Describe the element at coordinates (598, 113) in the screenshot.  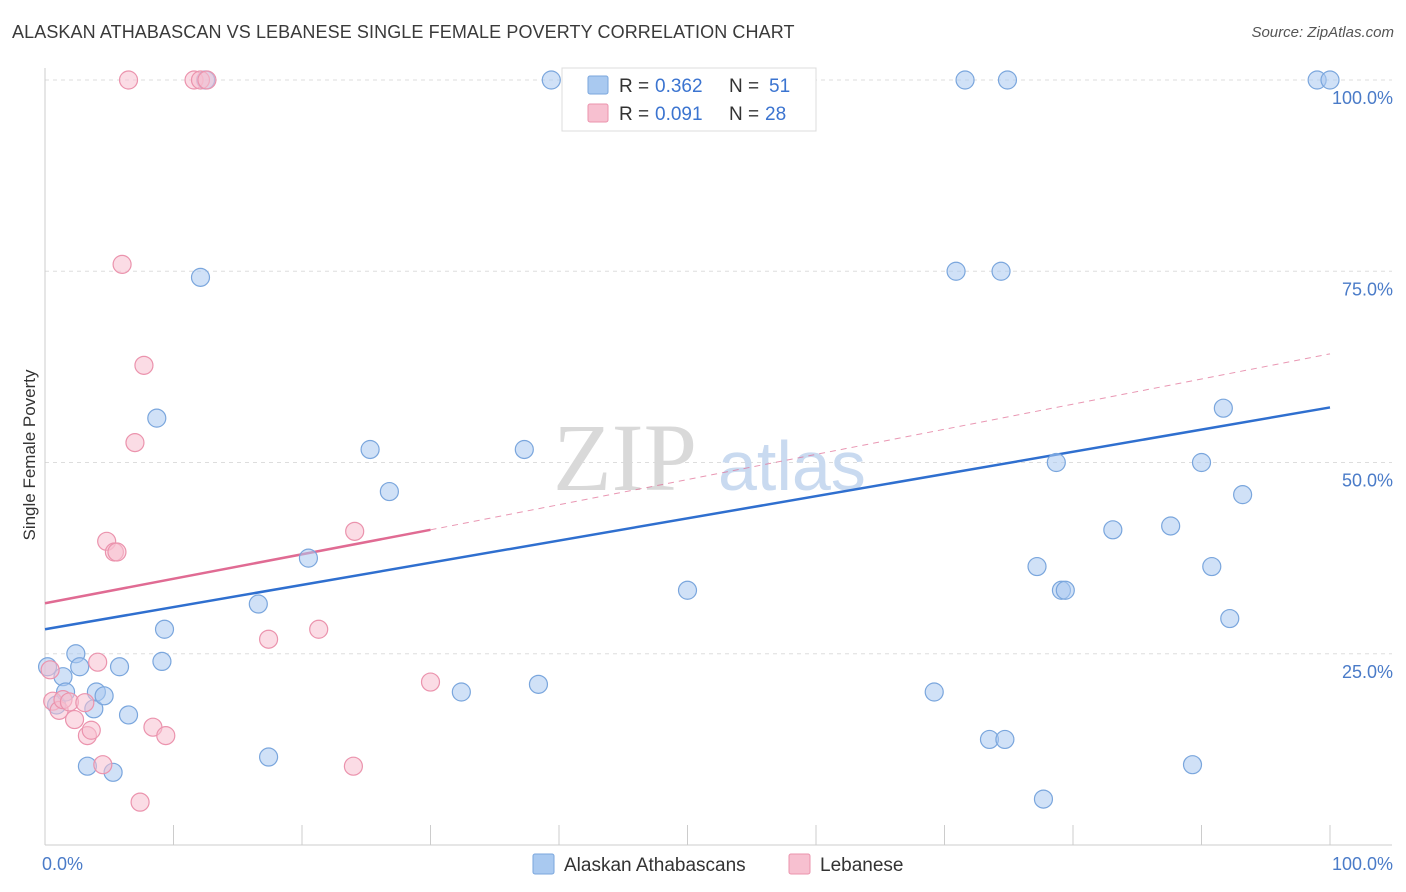
I see `legend-swatch-pink` at that location.